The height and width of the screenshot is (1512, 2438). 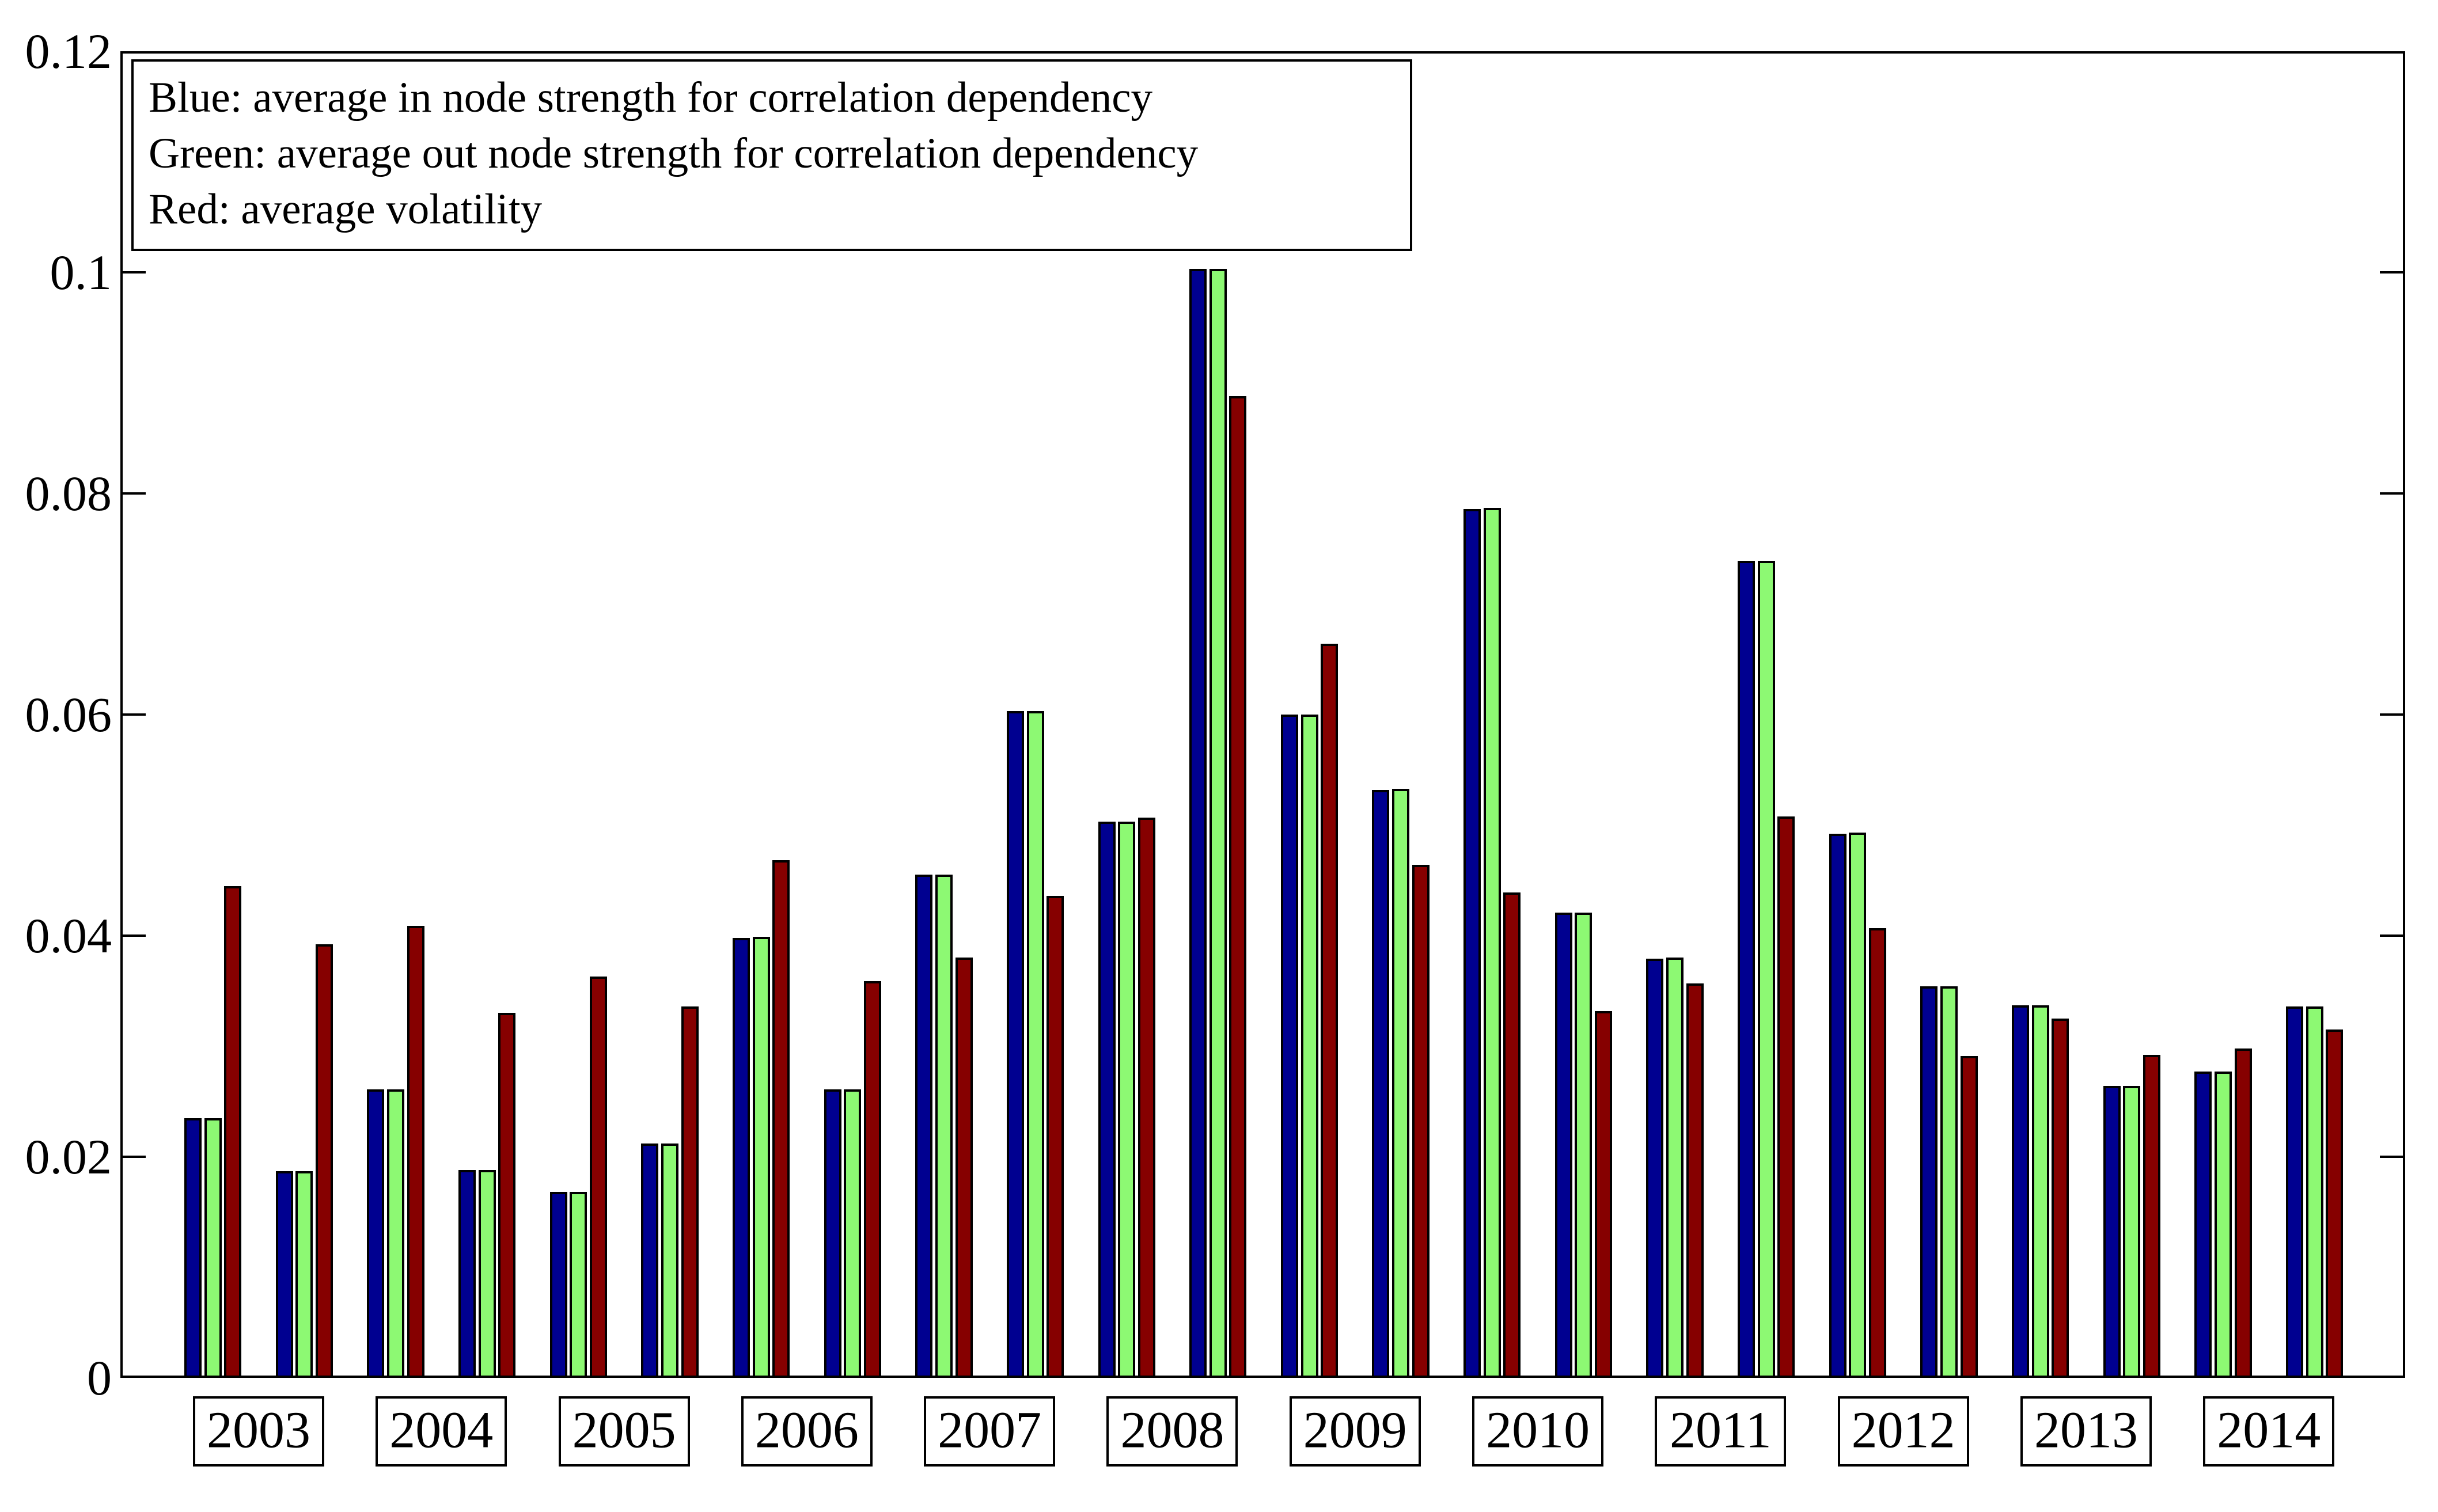 I want to click on x-tick-label-box-2007: 2007, so click(x=990, y=1431).